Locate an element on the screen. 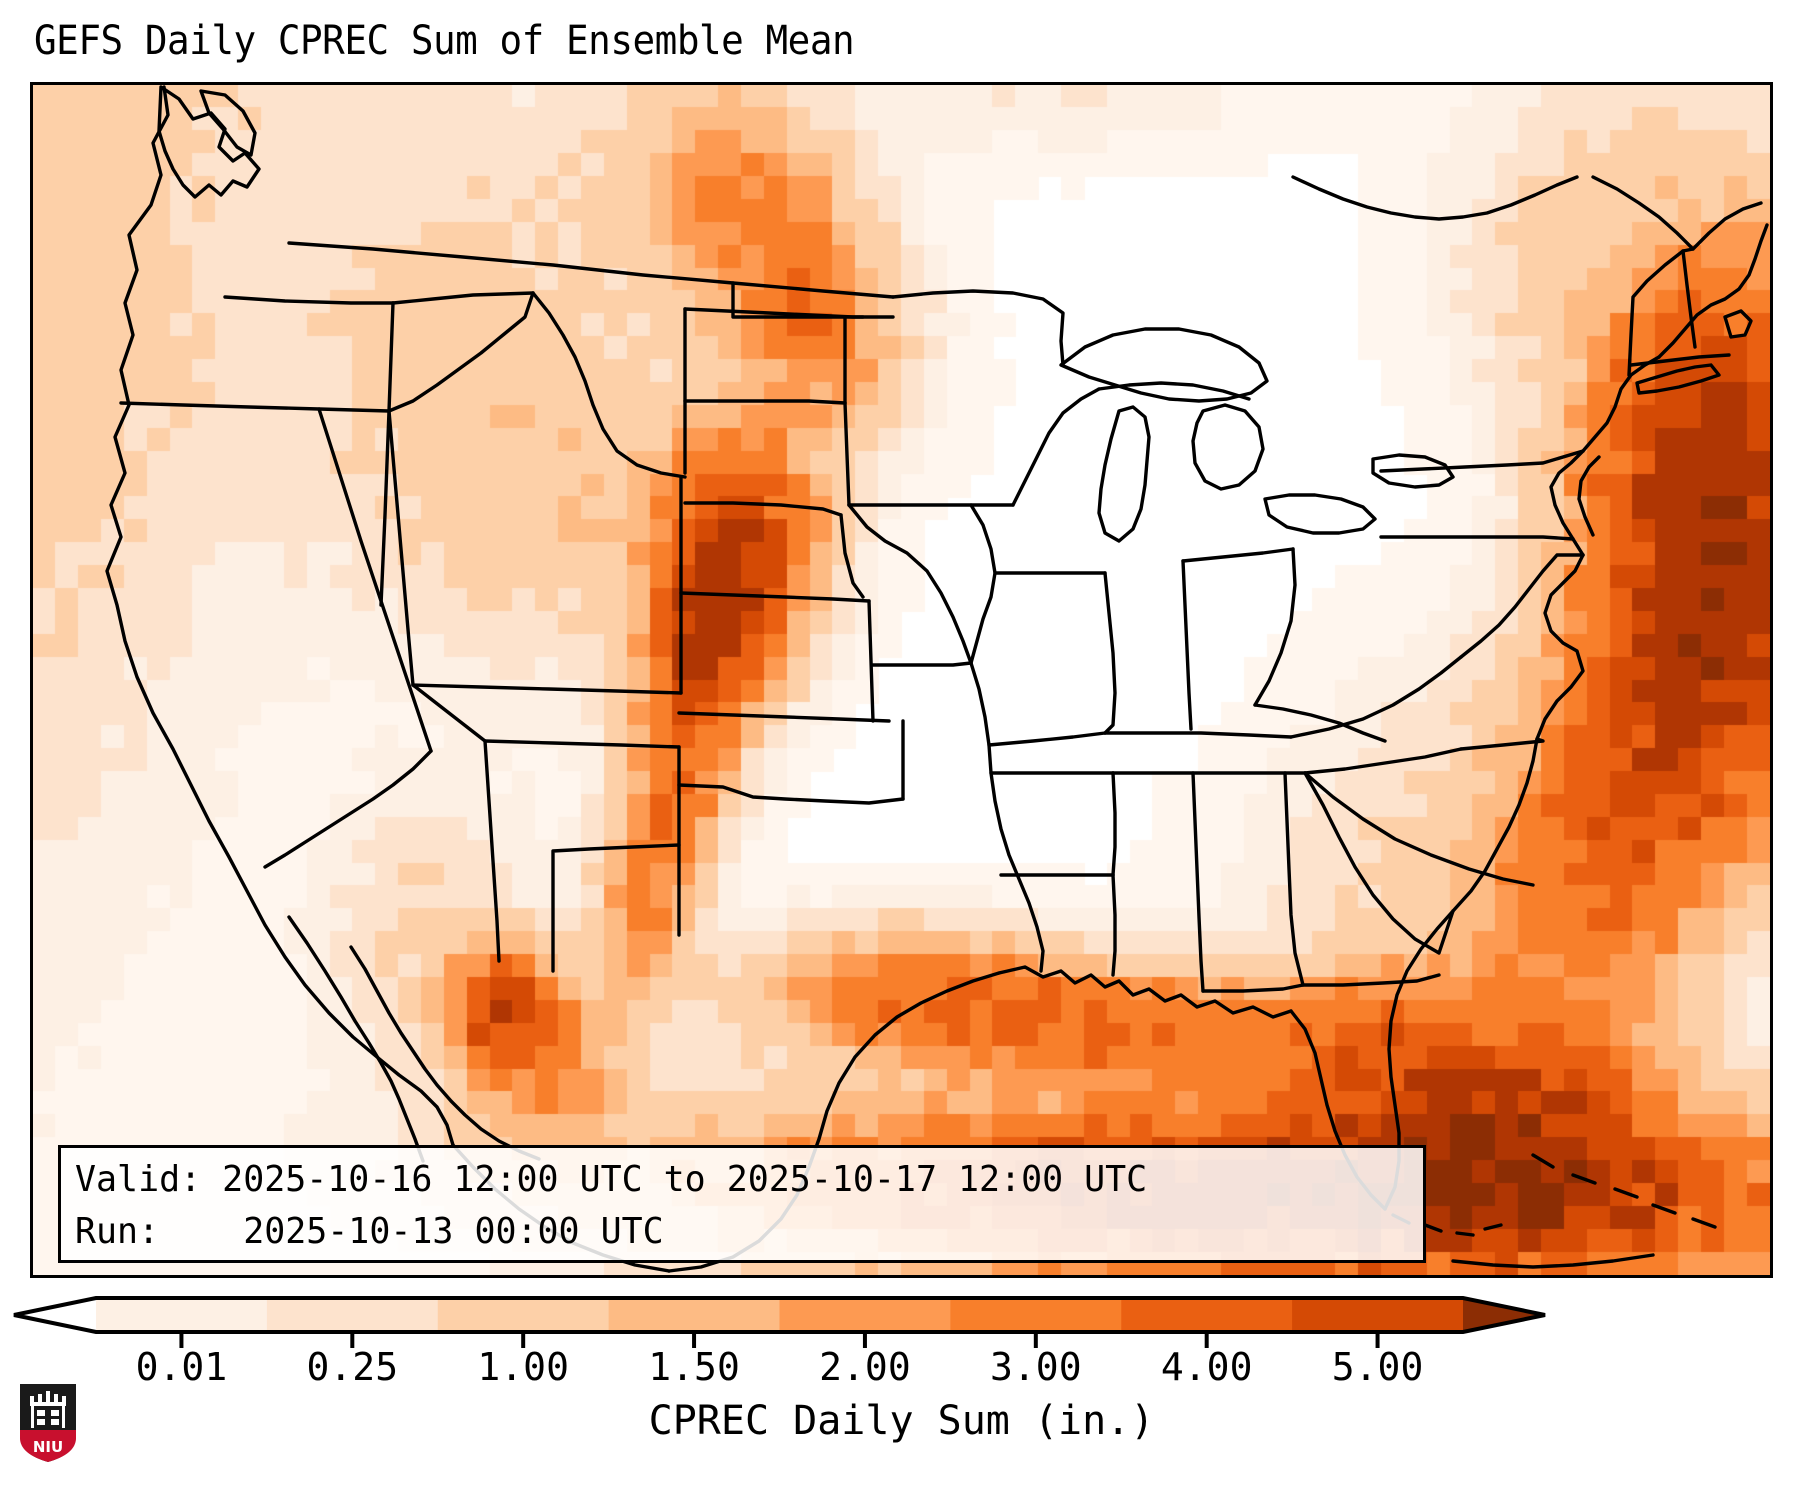 This screenshot has height=1500, width=1803. colorbar-outline is located at coordinates (779, 1315).